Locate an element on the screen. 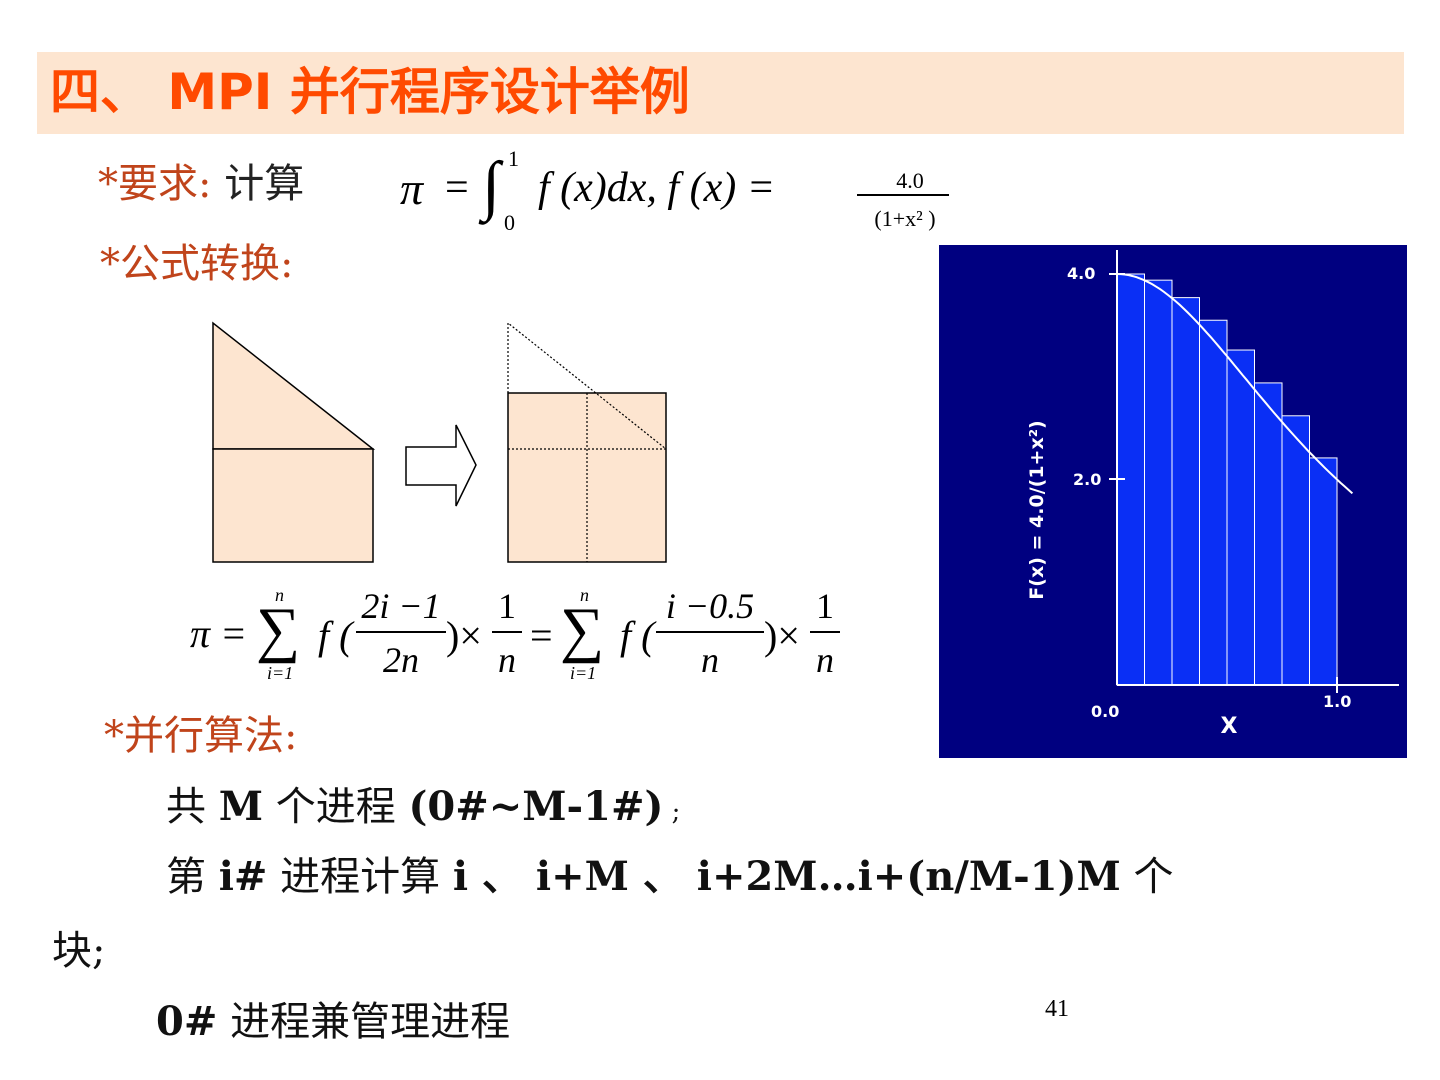 This screenshot has width=1440, height=1080. text-run: 进程兼管理进程 is located at coordinates (364, 1022).